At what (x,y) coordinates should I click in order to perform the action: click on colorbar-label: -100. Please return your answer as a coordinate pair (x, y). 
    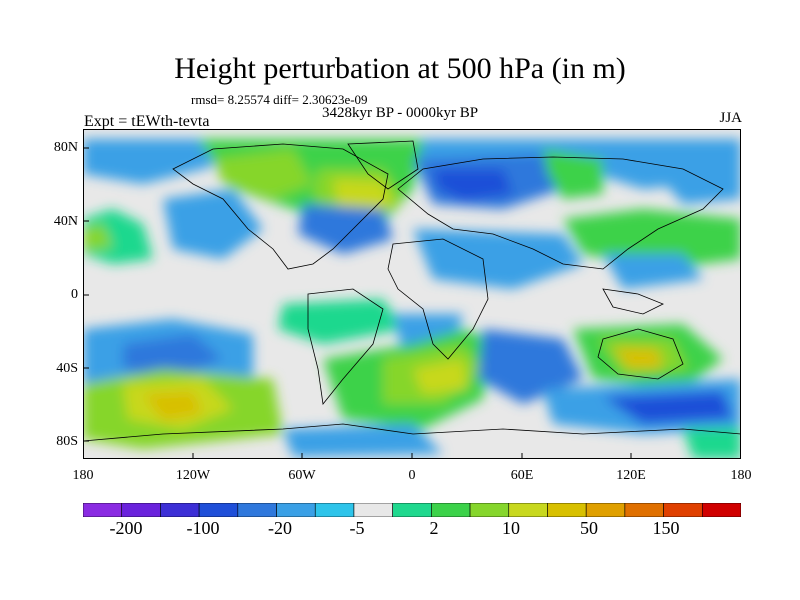
    Looking at the image, I should click on (203, 528).